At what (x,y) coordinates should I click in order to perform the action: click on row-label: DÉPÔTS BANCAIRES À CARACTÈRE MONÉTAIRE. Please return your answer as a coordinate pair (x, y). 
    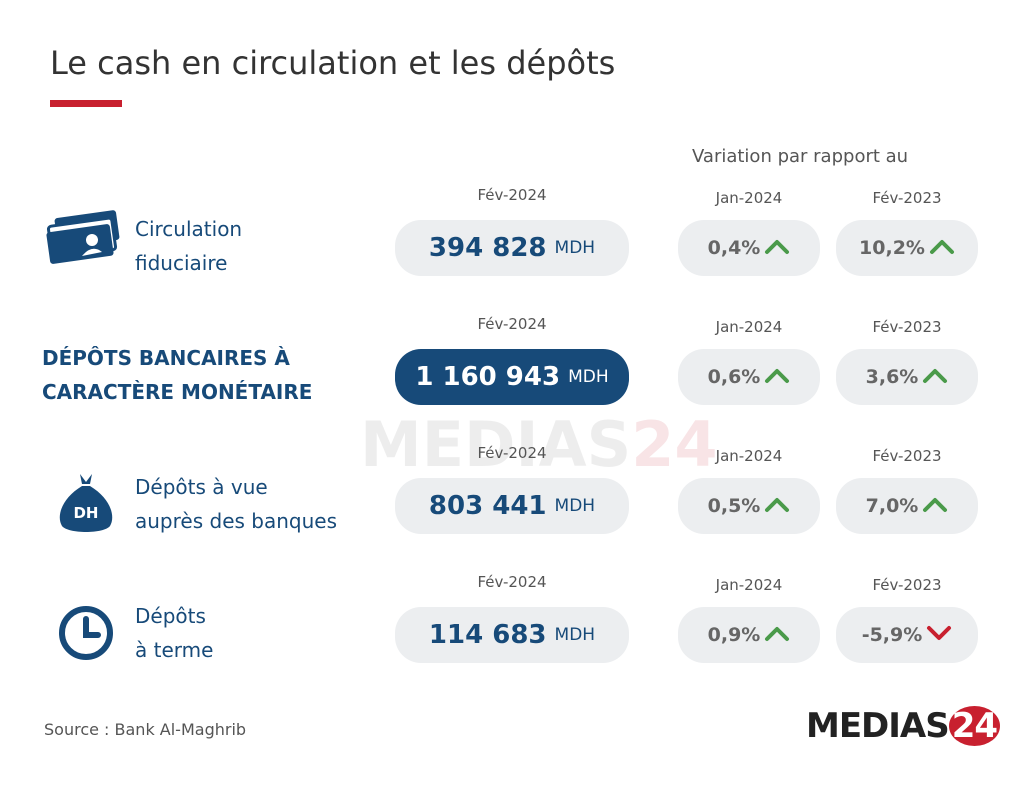
    Looking at the image, I should click on (177, 375).